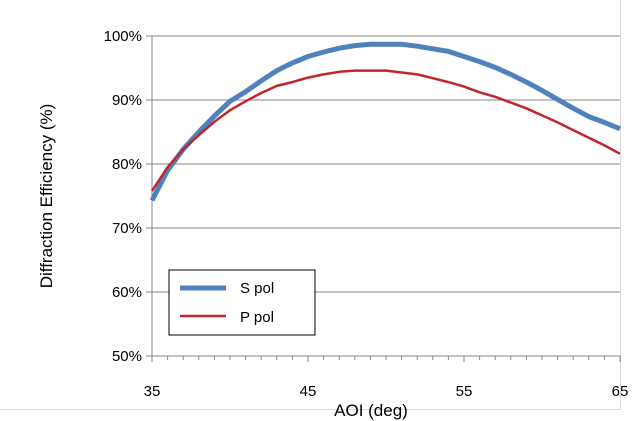 This screenshot has height=421, width=641. I want to click on x-axis-title: AOI (deg), so click(371, 410).